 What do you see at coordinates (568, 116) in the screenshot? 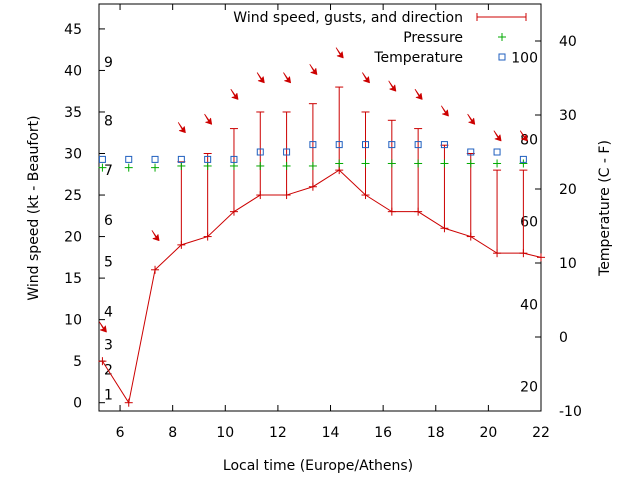
I see `y2-tick-label: 30` at bounding box center [568, 116].